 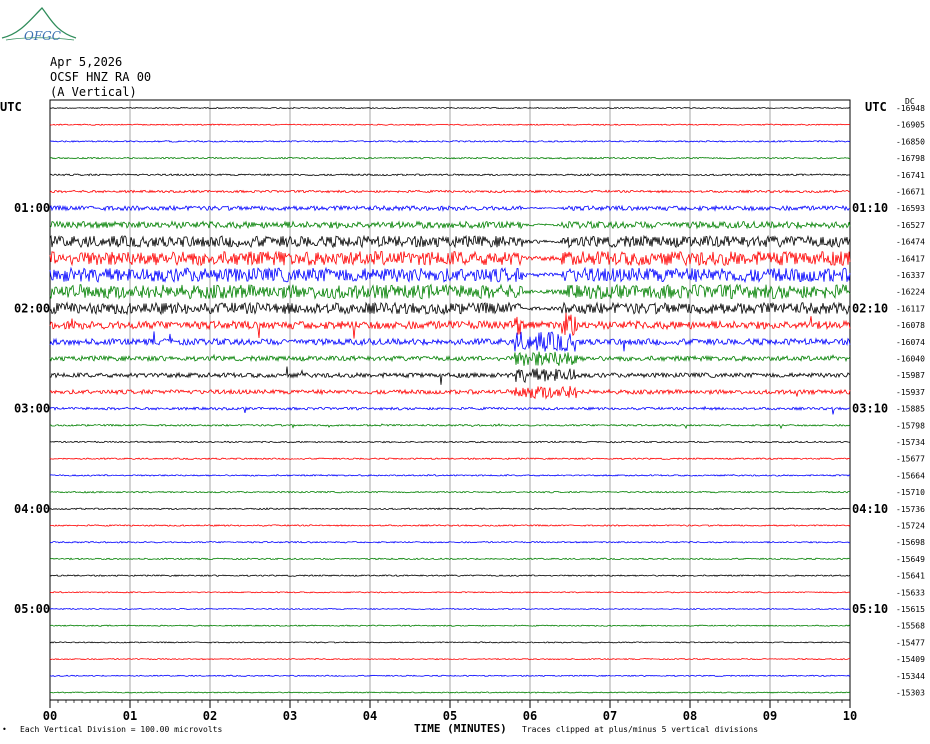 What do you see at coordinates (910, 442) in the screenshot?
I see `dc-offset-label: -15734` at bounding box center [910, 442].